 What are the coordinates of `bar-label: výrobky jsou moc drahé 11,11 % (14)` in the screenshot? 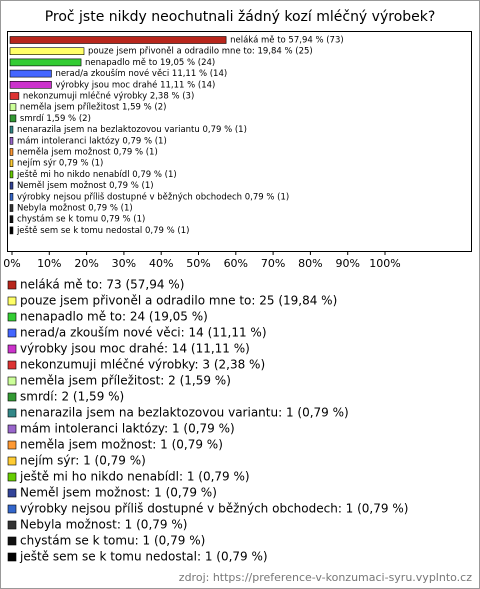 It's located at (135, 84).